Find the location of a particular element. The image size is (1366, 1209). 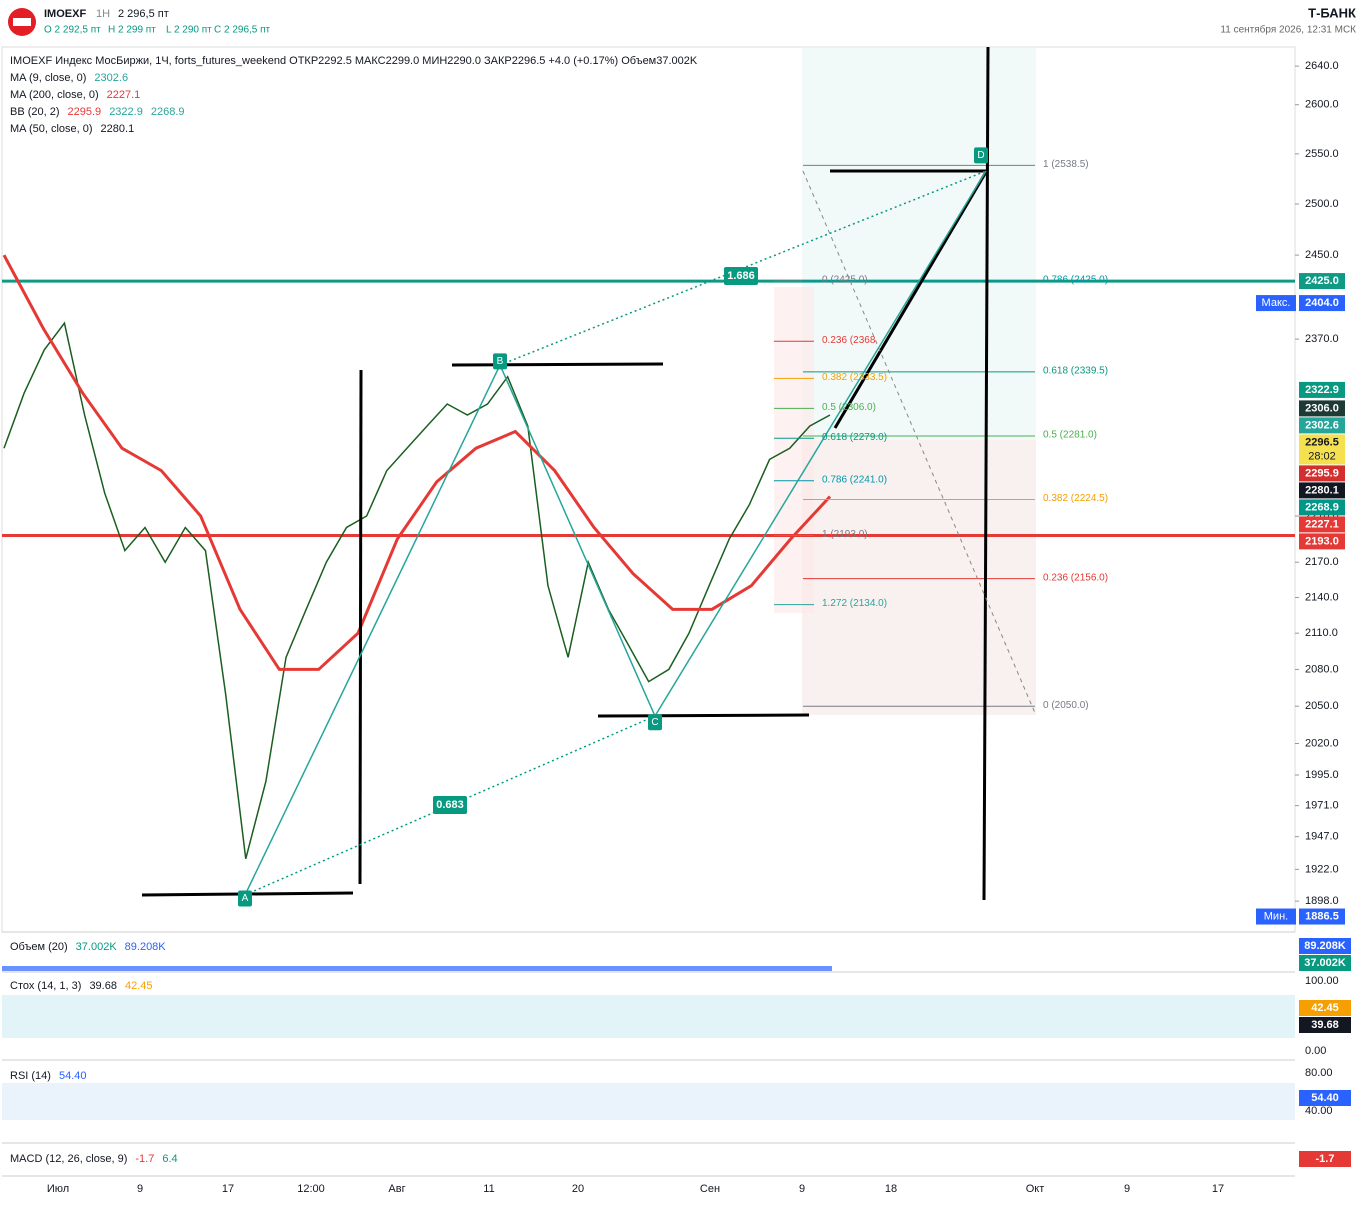

fib-label: 0.5 (2306.0) is located at coordinates (849, 407).